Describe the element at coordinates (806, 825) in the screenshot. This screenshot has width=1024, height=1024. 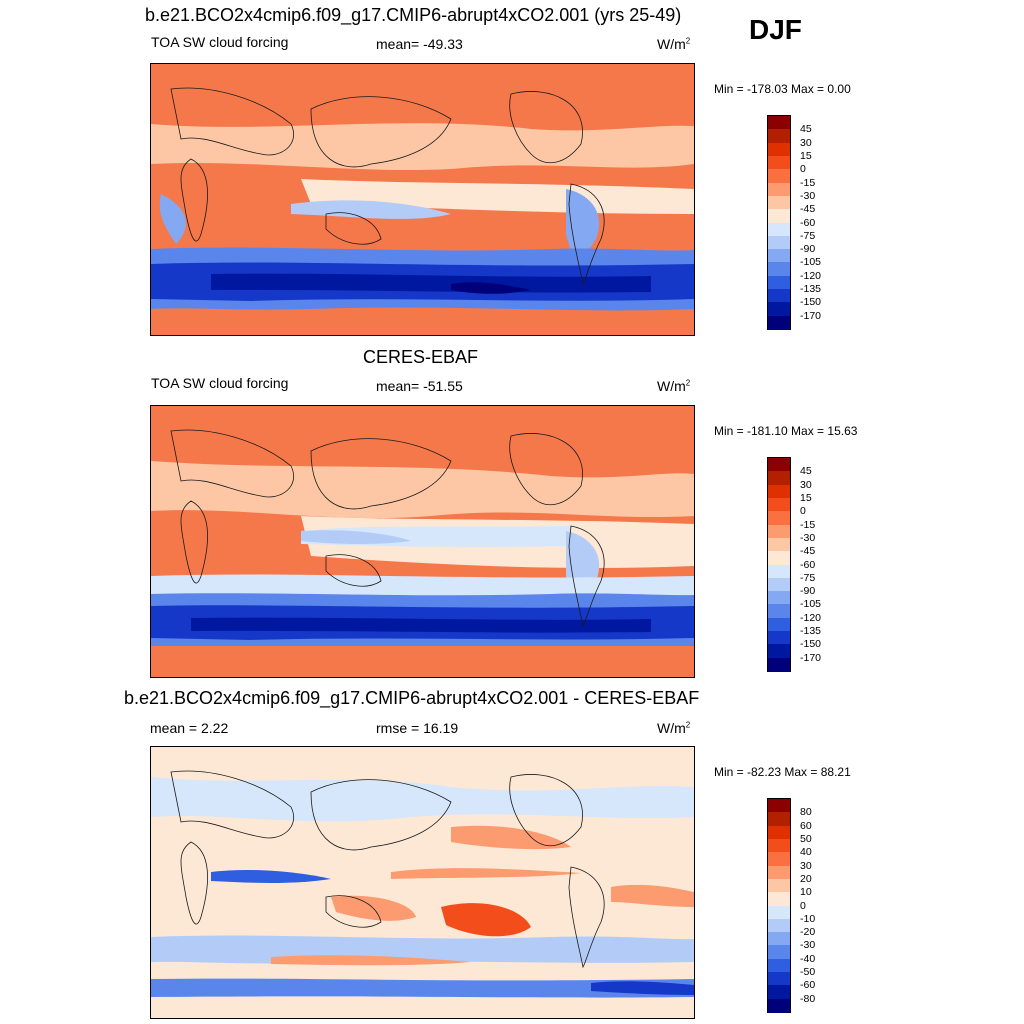
I see `colorbar-label: 60` at that location.